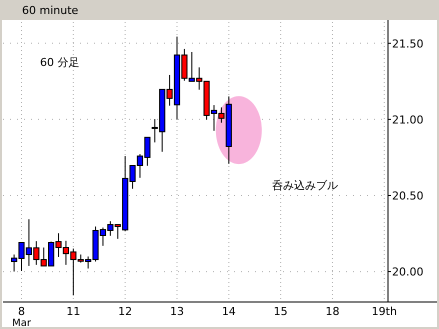  Describe the element at coordinates (50, 10) in the screenshot. I see `chart-title: 60 minute` at that location.